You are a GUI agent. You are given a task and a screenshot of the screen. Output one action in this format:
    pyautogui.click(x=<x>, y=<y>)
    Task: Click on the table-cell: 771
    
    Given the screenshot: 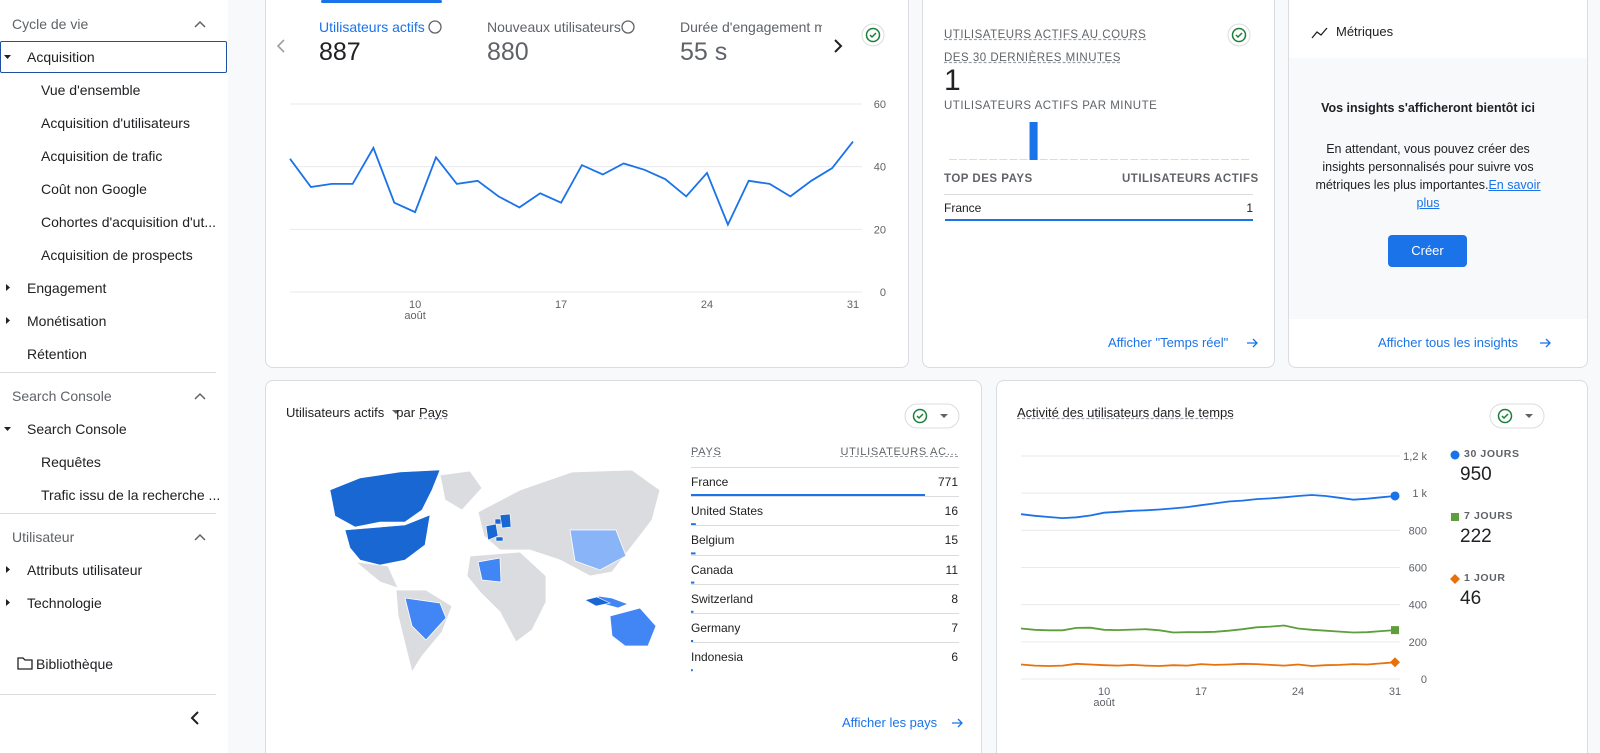 What is the action you would take?
    pyautogui.click(x=947, y=482)
    